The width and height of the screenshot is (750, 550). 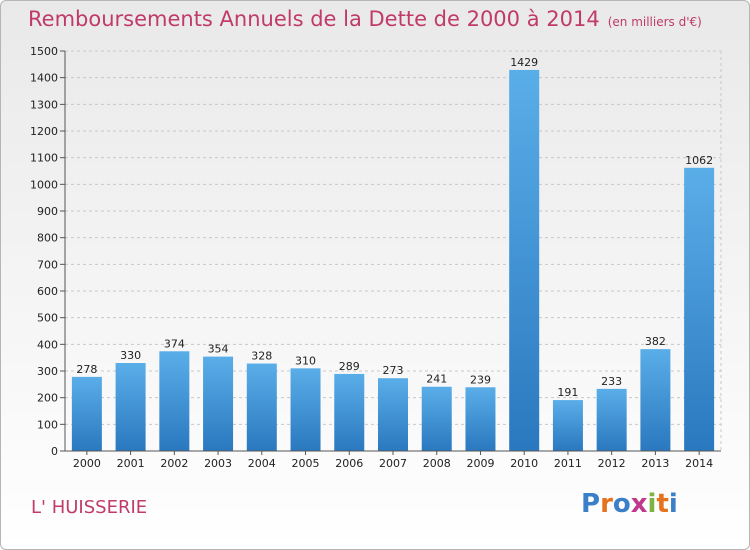 What do you see at coordinates (47, 344) in the screenshot?
I see `y-tick-label: 400` at bounding box center [47, 344].